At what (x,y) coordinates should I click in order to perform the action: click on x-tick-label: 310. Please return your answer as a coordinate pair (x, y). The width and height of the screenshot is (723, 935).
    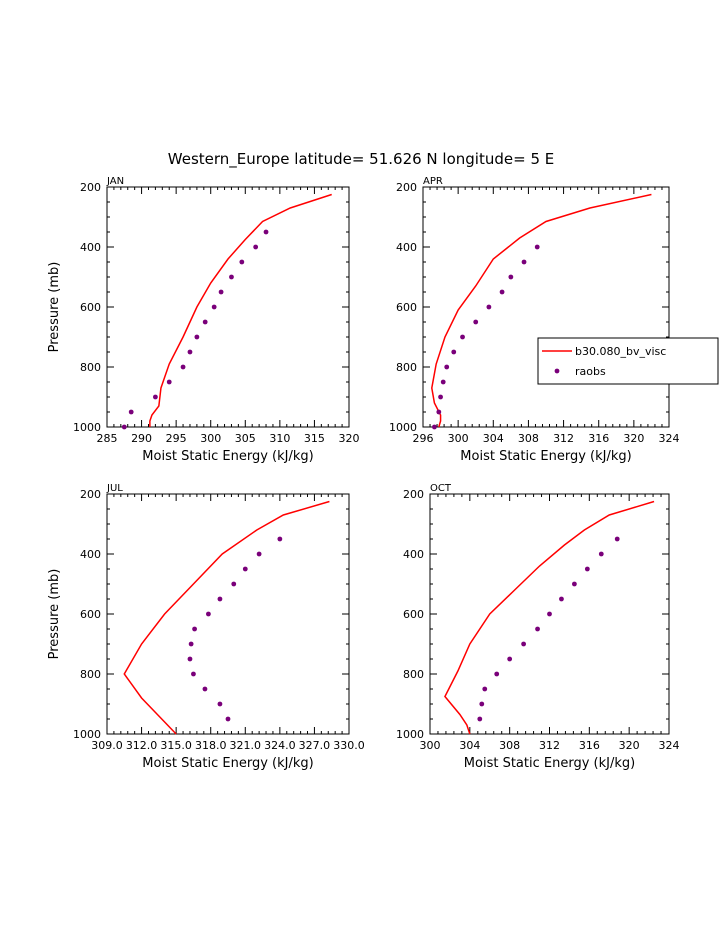
    Looking at the image, I should click on (279, 438).